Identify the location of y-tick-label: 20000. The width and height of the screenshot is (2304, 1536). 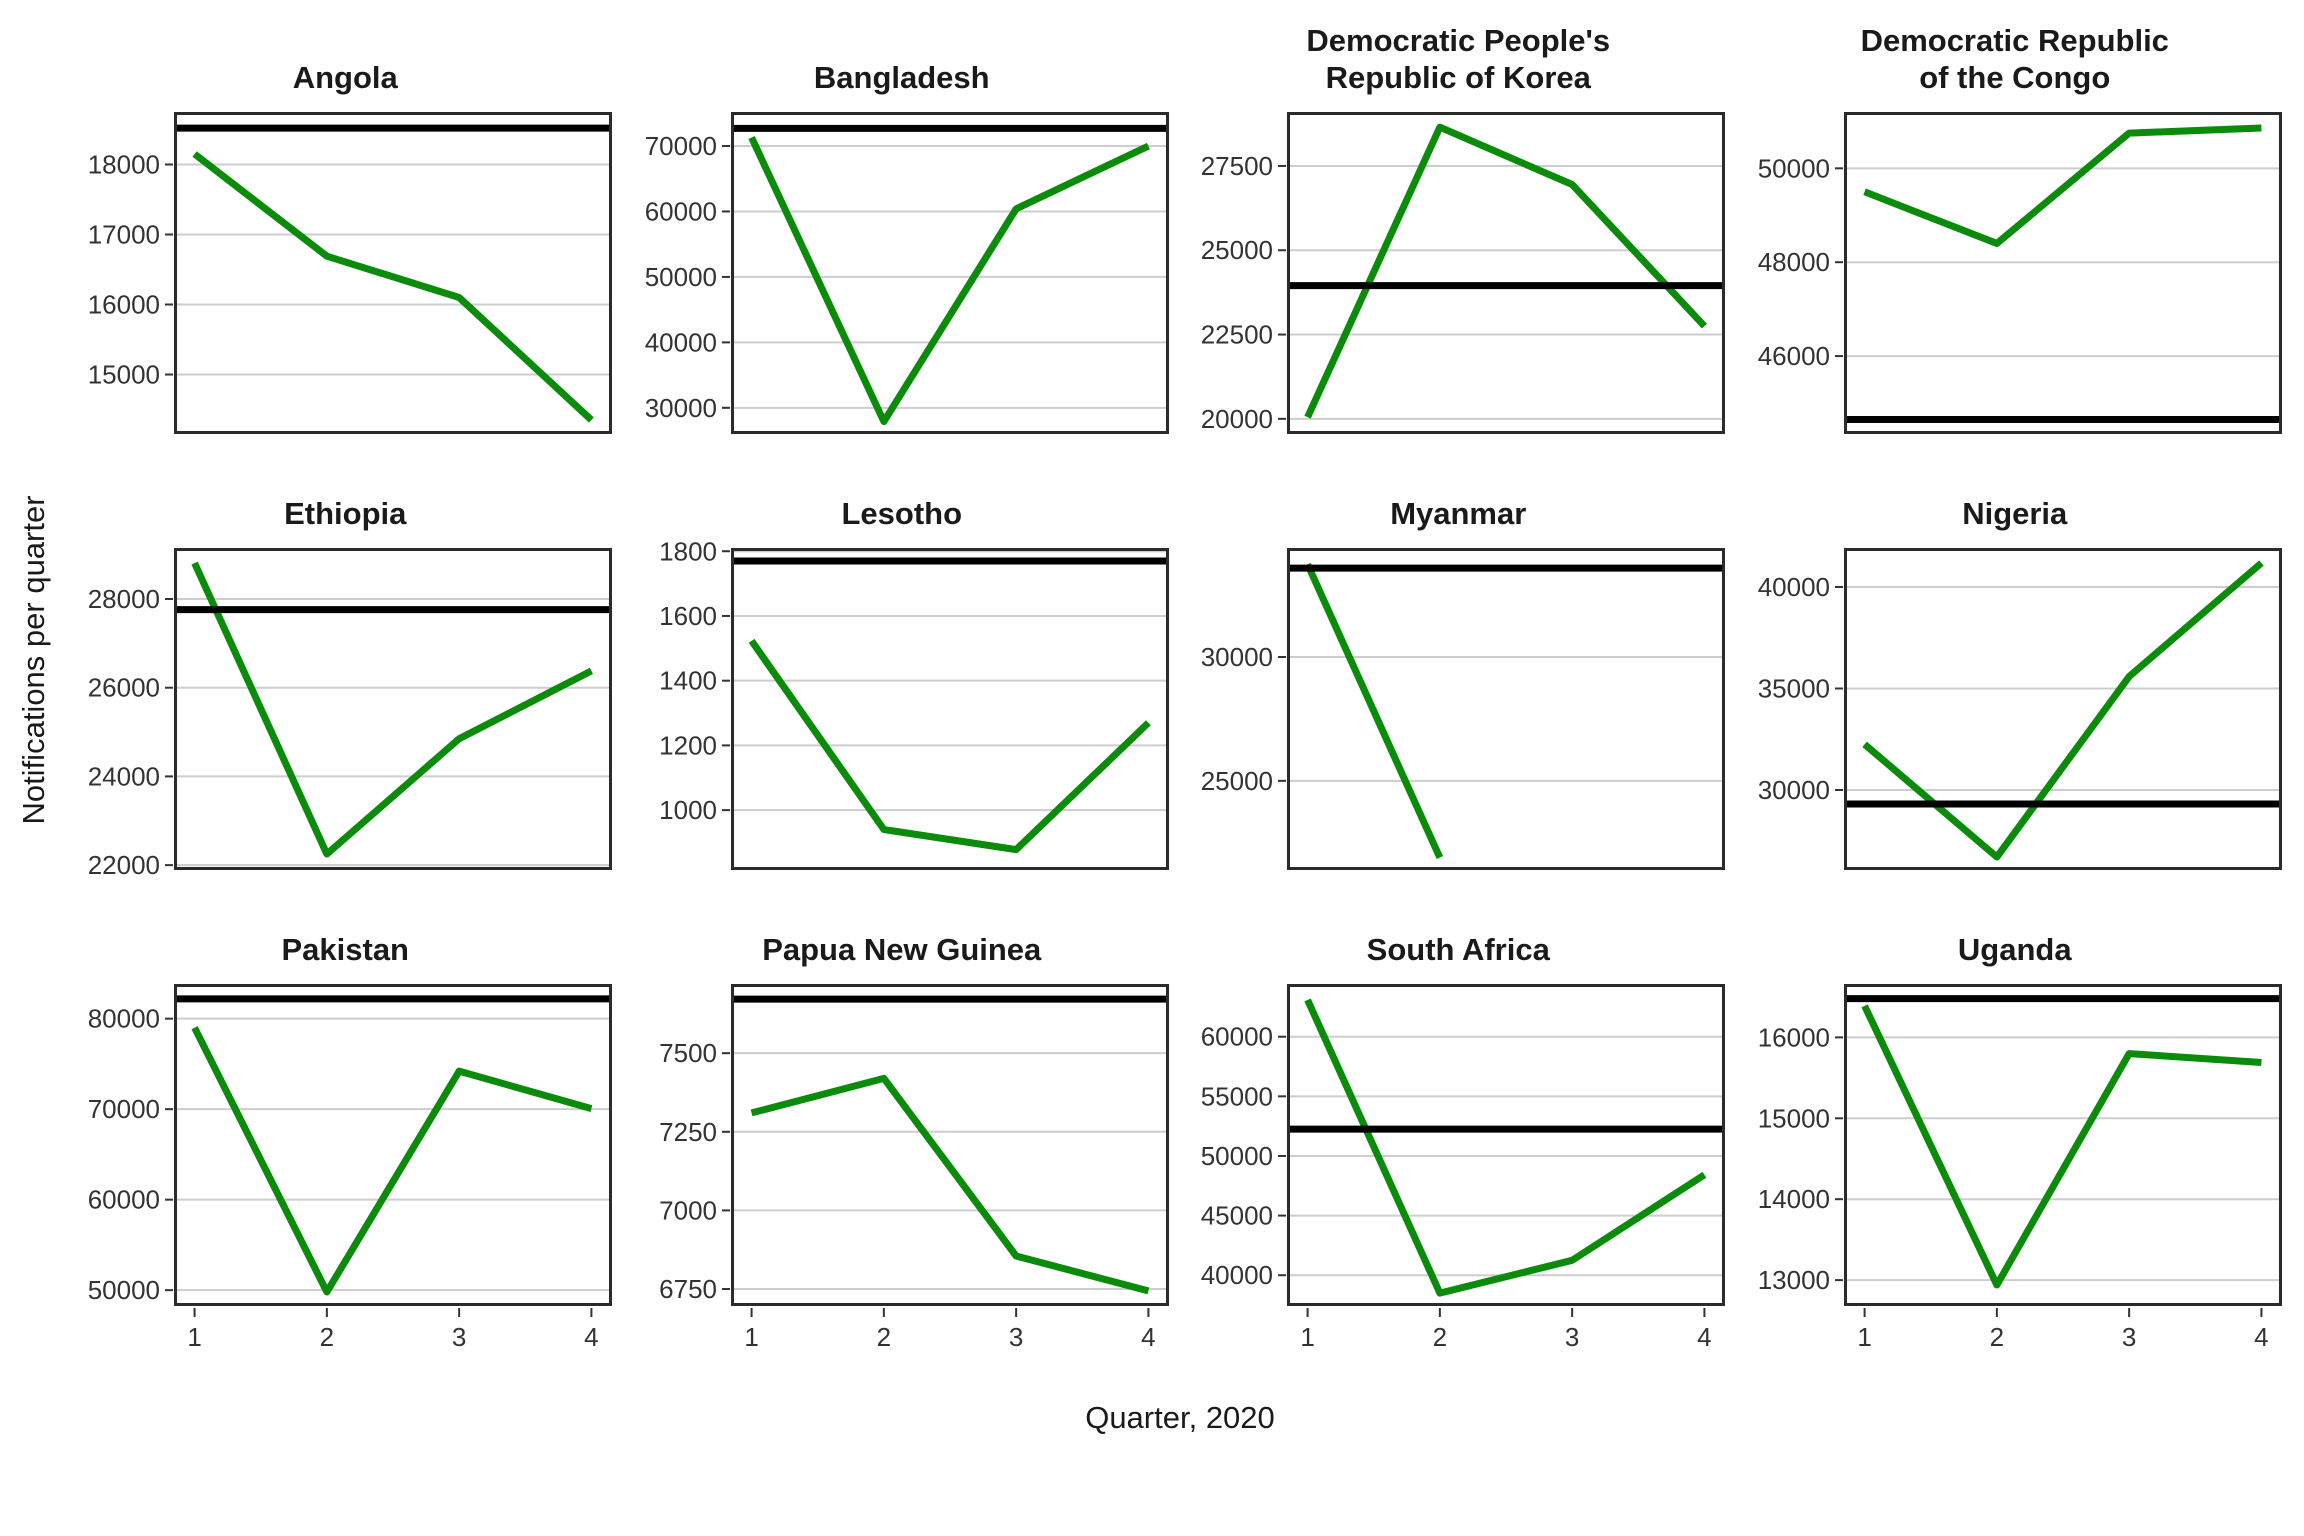
(1237, 419).